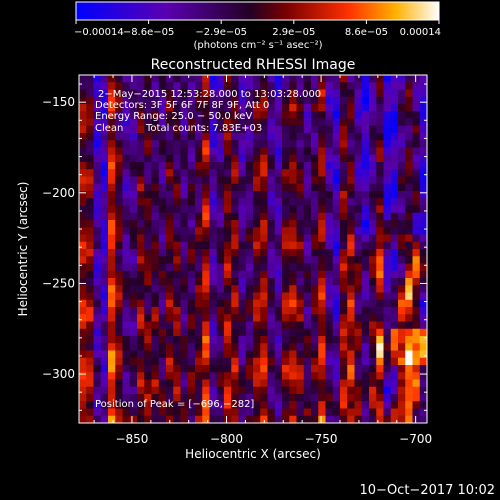 The width and height of the screenshot is (500, 500). I want to click on timestamp: 10−Oct−2017 10:02, so click(427, 490).